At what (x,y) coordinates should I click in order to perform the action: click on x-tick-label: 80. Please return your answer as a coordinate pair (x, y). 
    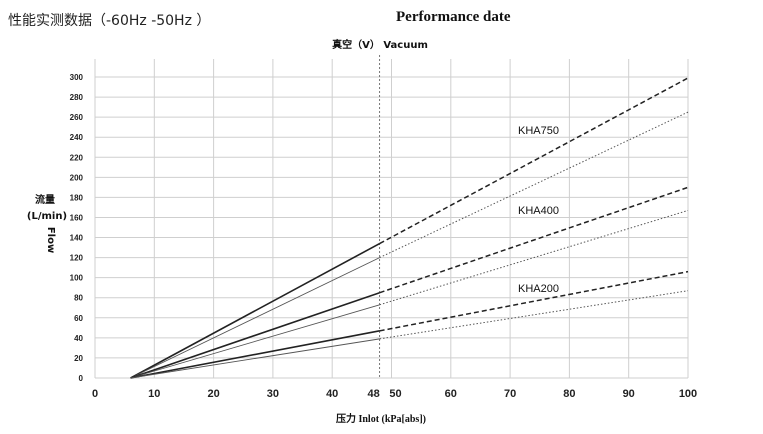
    Looking at the image, I should click on (569, 394).